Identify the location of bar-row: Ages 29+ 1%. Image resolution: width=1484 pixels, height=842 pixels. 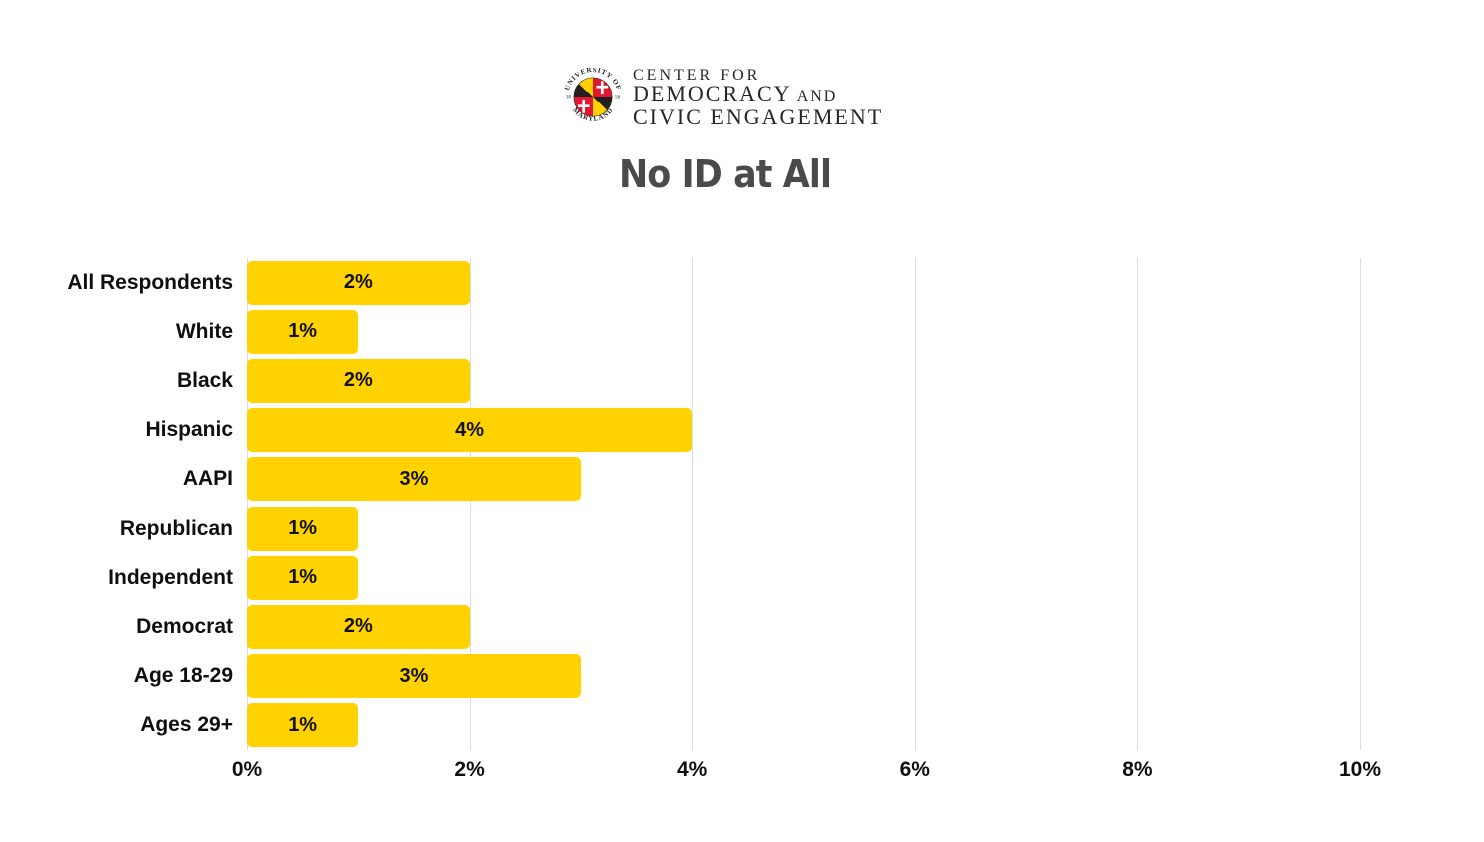
(680, 725).